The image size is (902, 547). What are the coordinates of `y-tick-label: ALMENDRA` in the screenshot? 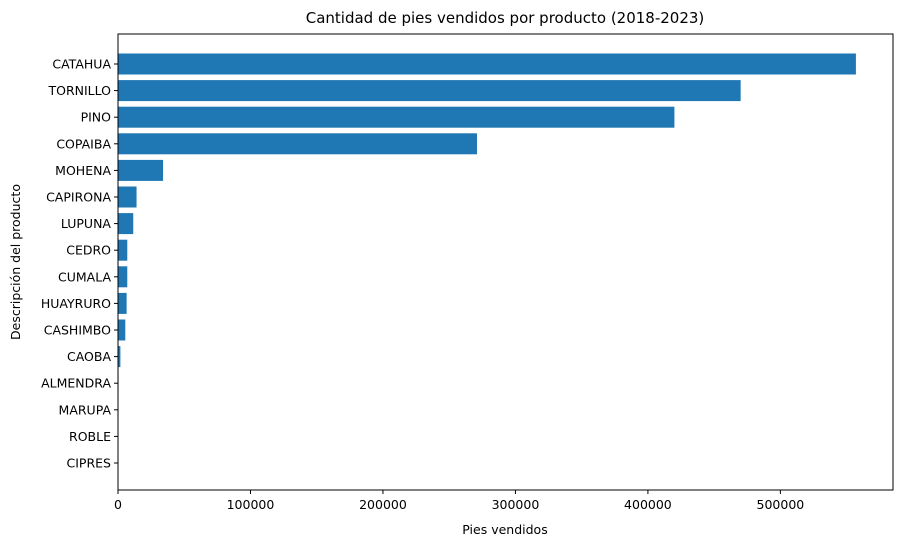 It's located at (76, 383).